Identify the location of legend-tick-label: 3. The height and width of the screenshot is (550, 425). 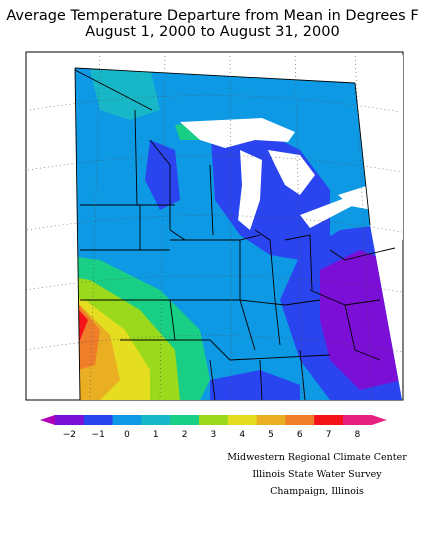
(214, 435).